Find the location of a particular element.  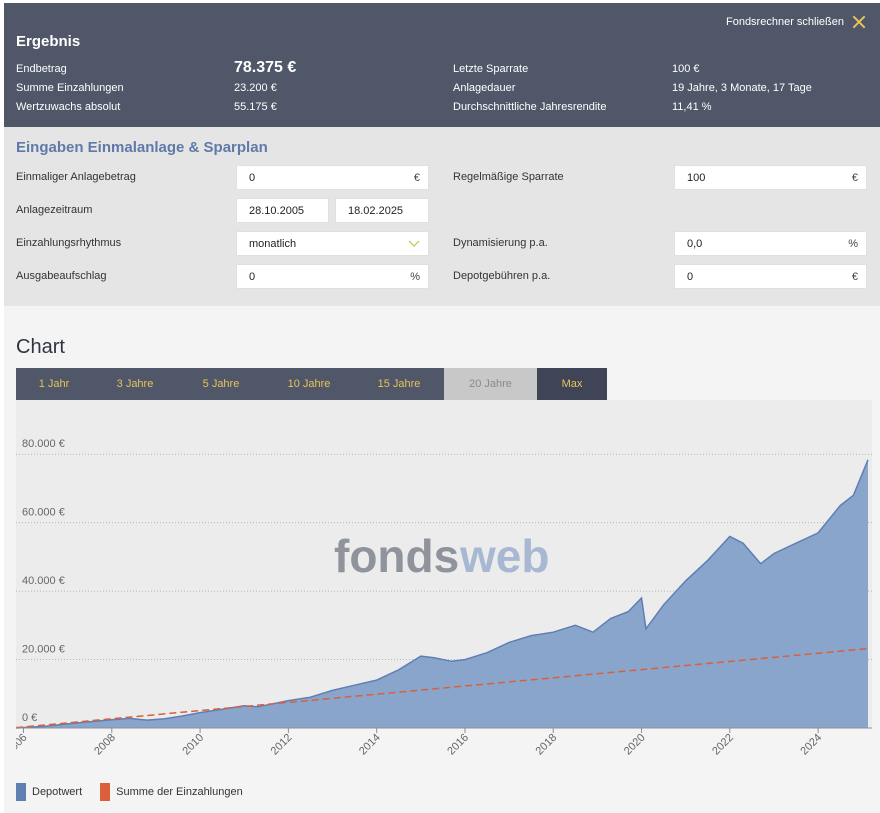

einmaliger-anlagebetrag-label: Einmaliger Anlagebetrag is located at coordinates (76, 177).